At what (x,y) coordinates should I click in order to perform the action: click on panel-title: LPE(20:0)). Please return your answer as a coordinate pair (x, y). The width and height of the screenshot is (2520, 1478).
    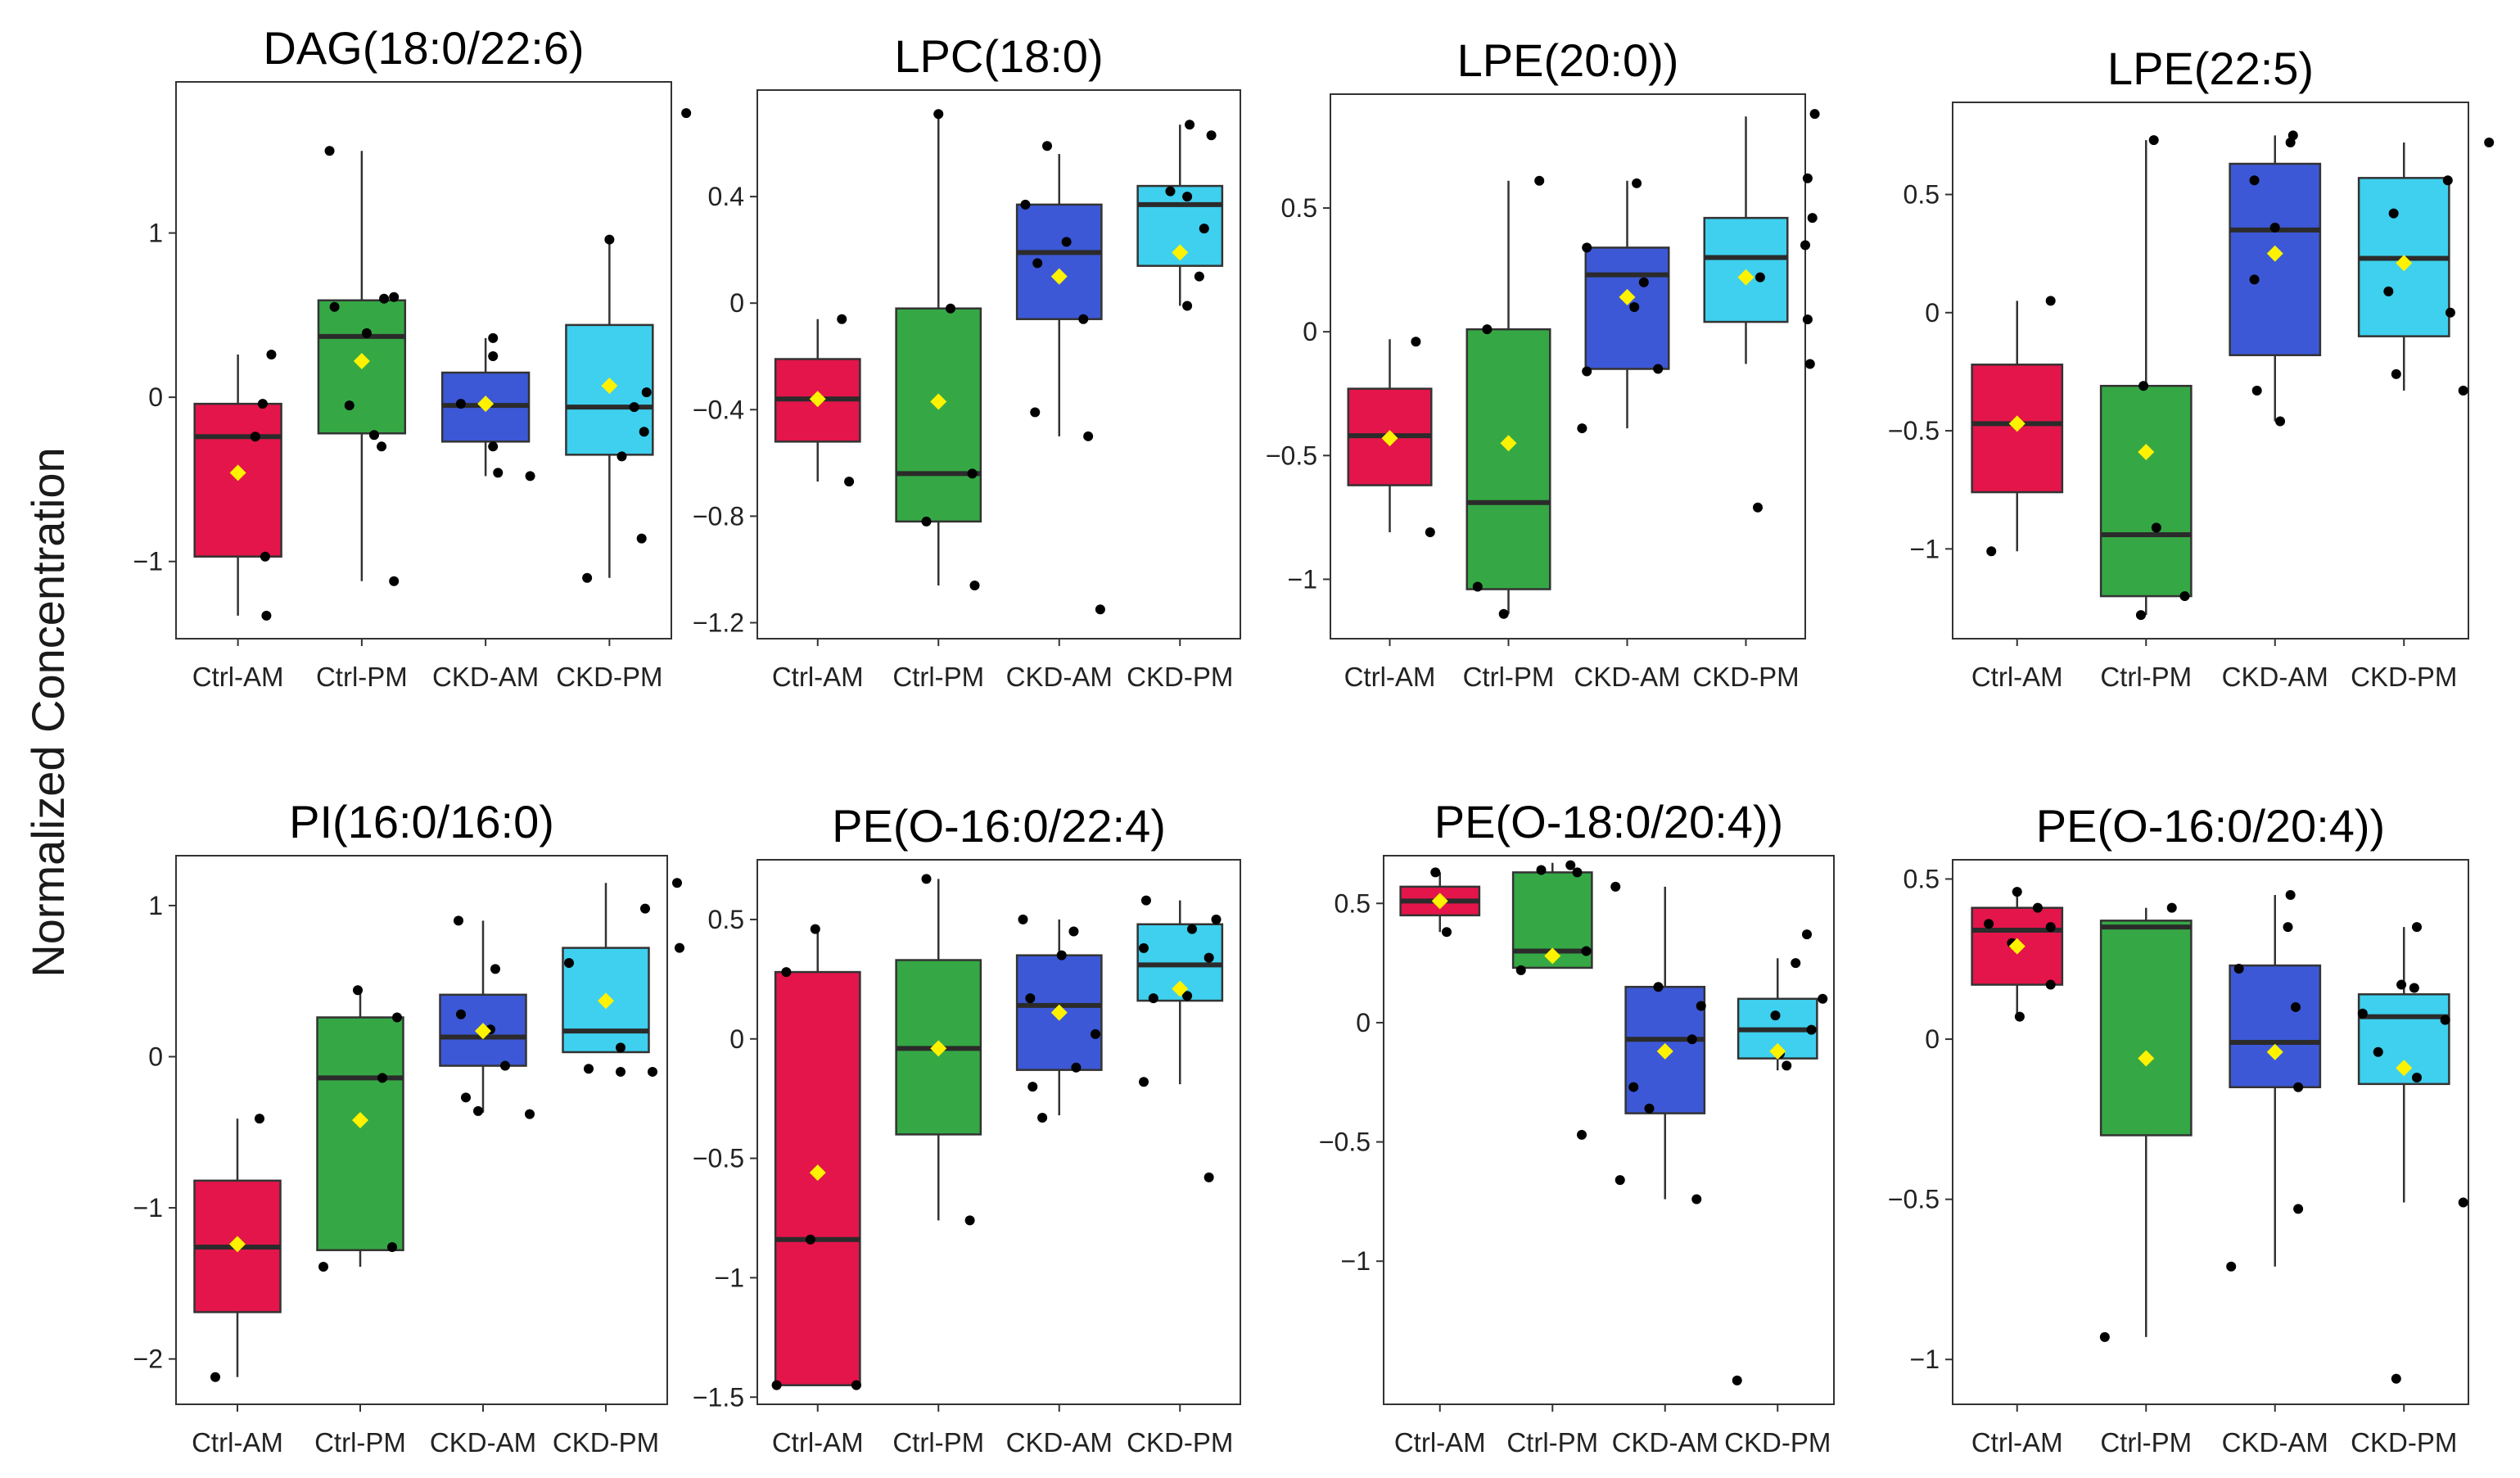
    Looking at the image, I should click on (1568, 60).